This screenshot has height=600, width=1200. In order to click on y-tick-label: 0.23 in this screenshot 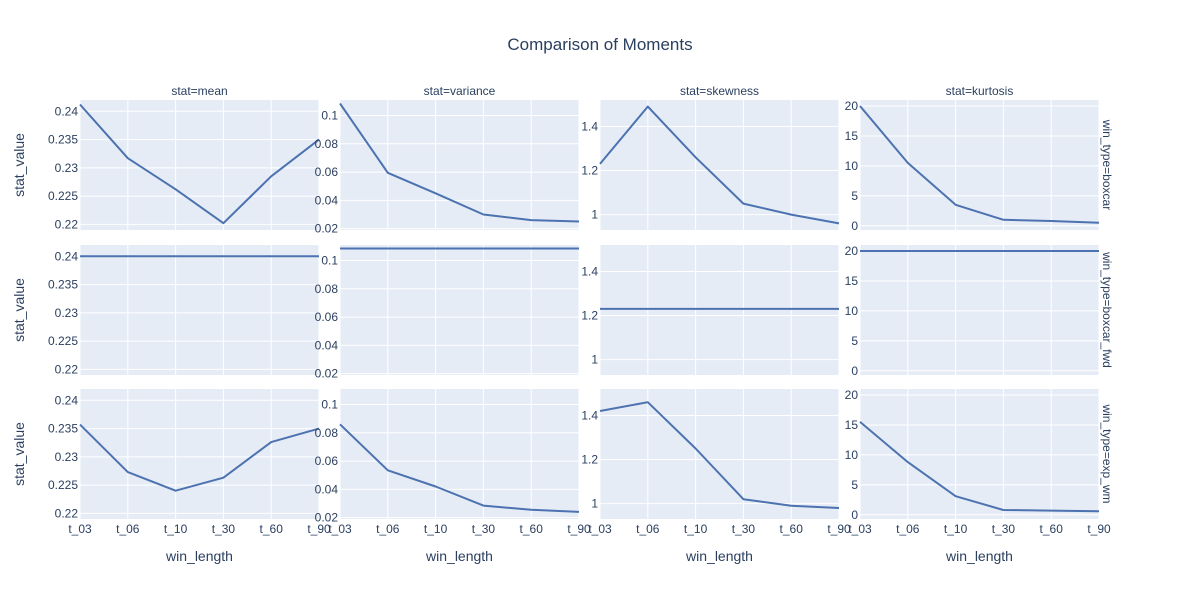, I will do `click(67, 457)`.